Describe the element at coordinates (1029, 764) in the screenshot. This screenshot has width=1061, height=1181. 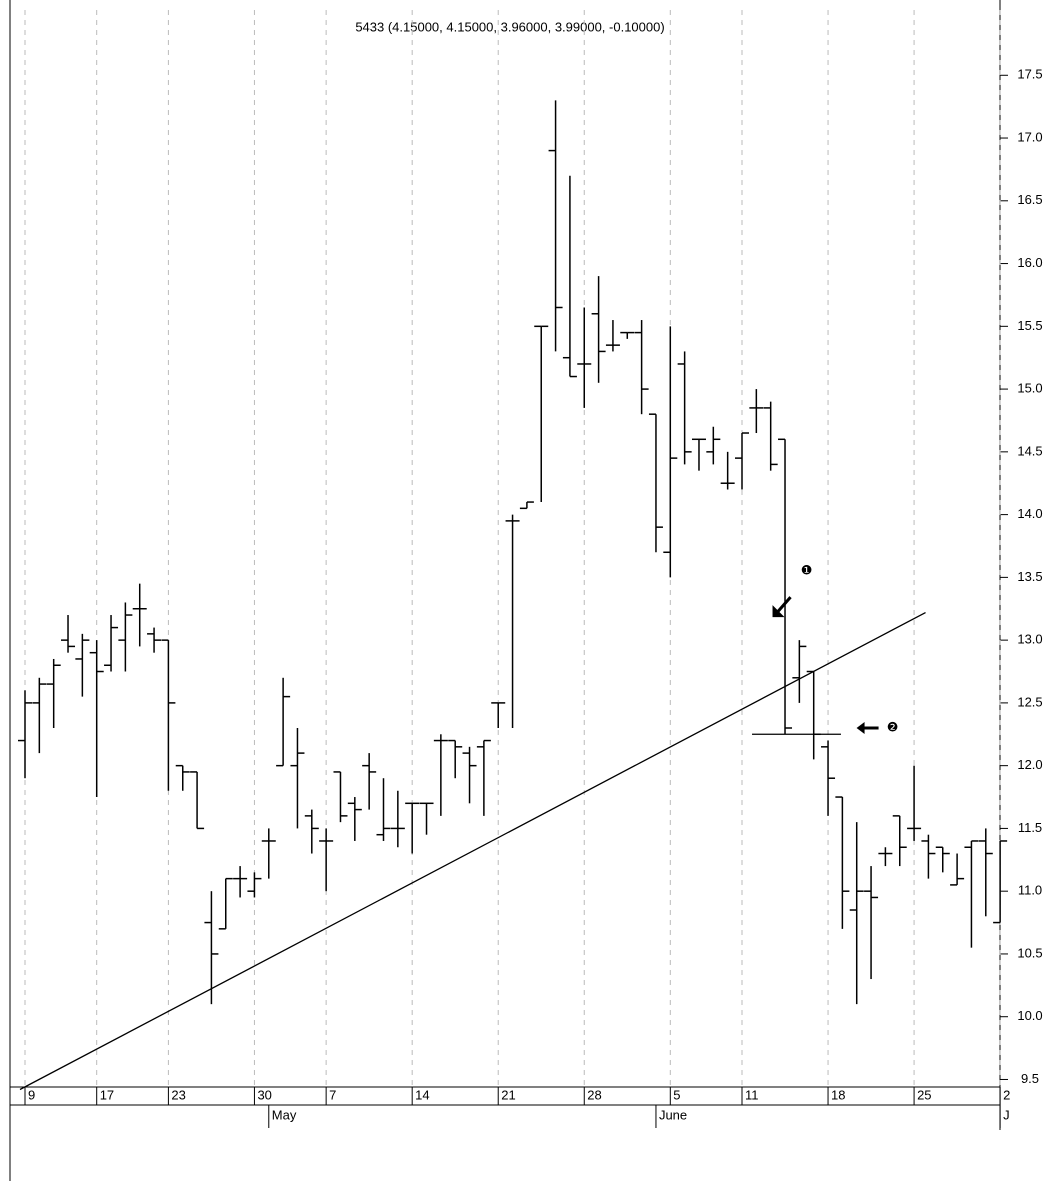
I see `y-tick-label: 12.0` at that location.